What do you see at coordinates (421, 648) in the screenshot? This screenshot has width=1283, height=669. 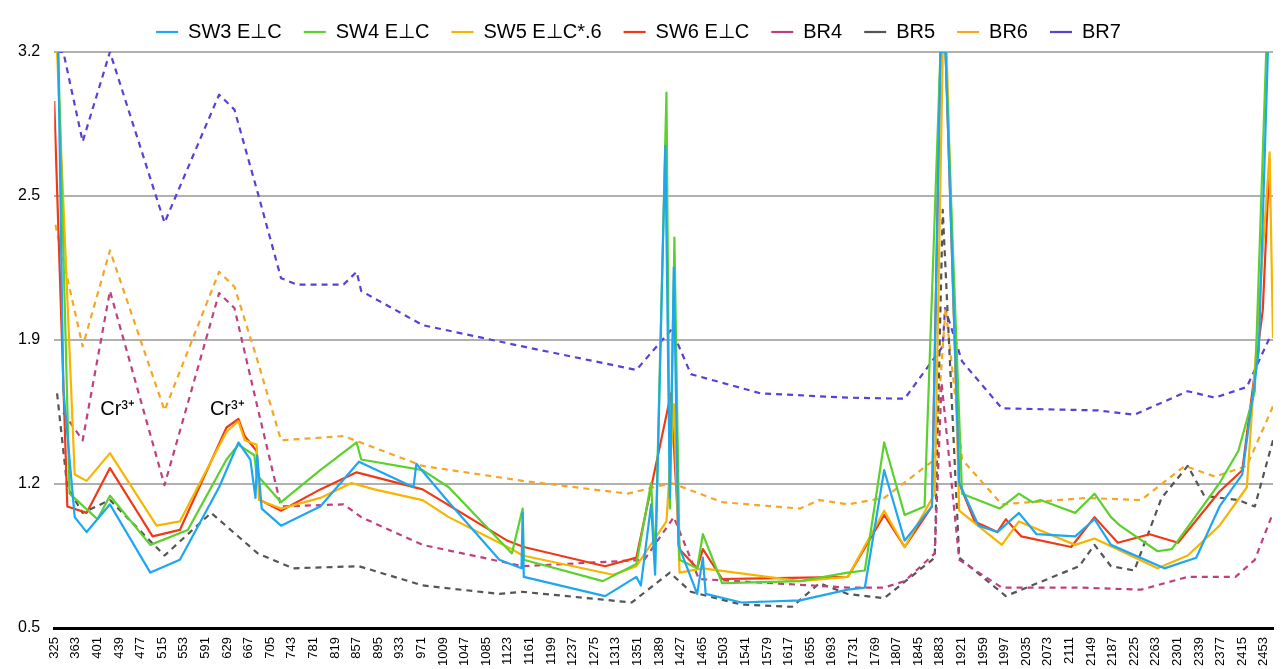 I see `x-tick-label: 971` at bounding box center [421, 648].